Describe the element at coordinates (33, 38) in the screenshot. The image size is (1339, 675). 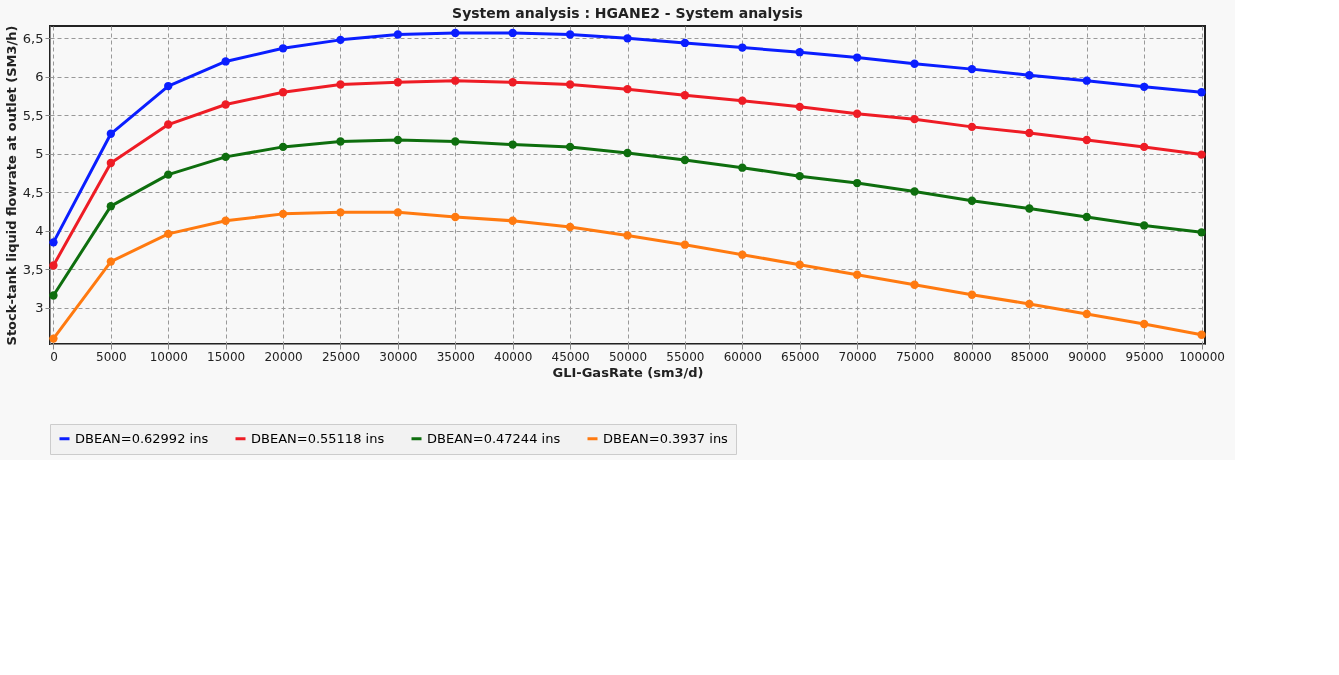
I see `y-tick-label: 6,5` at that location.